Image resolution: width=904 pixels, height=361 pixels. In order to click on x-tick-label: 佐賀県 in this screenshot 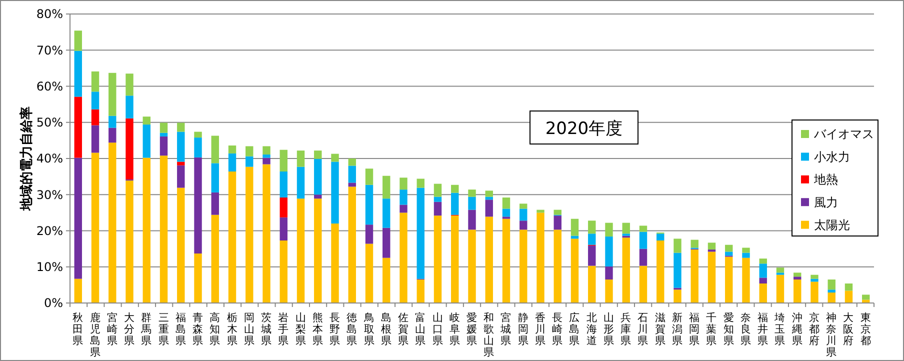, I will do `click(403, 329)`.